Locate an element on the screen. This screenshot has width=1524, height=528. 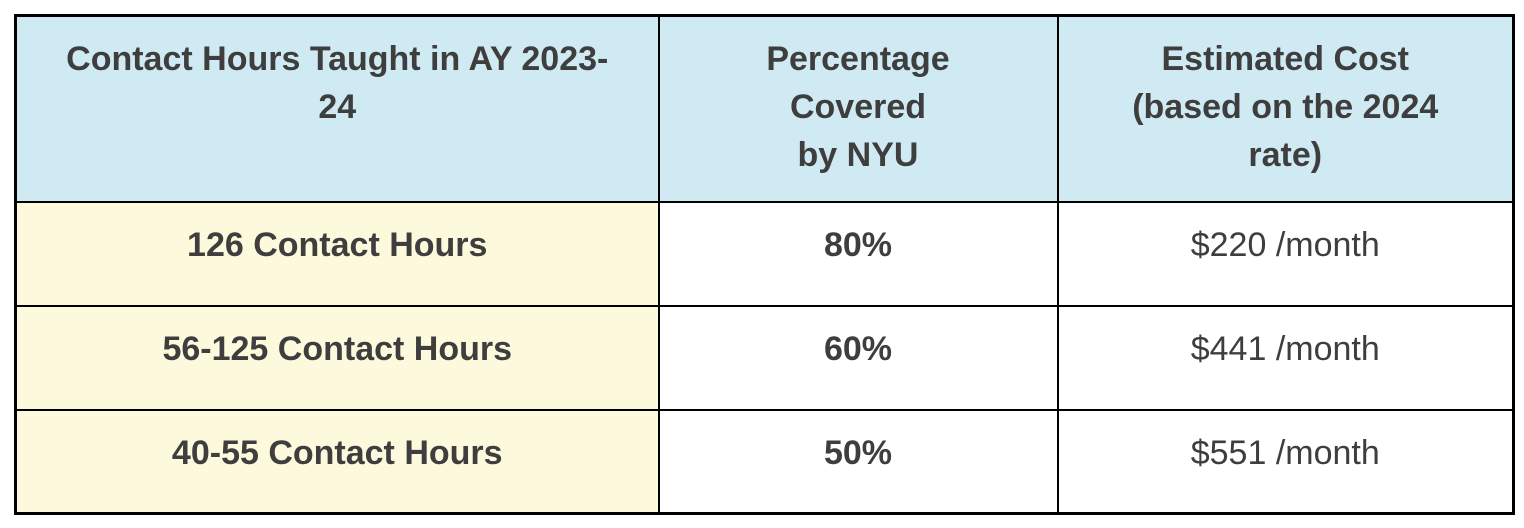
header-contact-hours-line2: 24 is located at coordinates (337, 107).